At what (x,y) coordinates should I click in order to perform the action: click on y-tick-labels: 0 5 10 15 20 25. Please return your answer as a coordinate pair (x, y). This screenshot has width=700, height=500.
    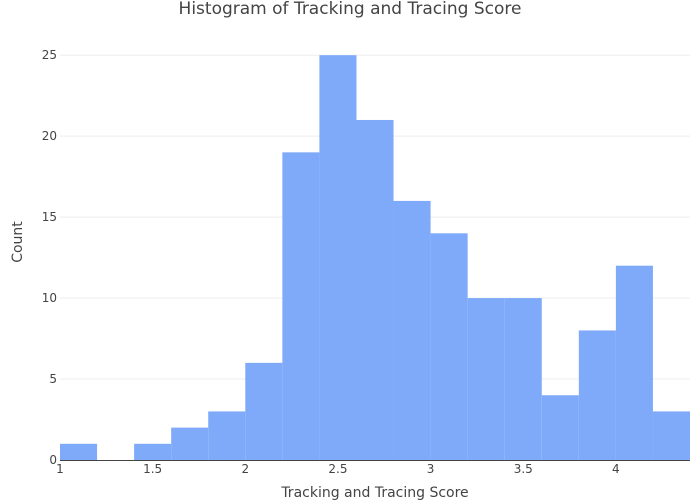
    Looking at the image, I should click on (49, 257).